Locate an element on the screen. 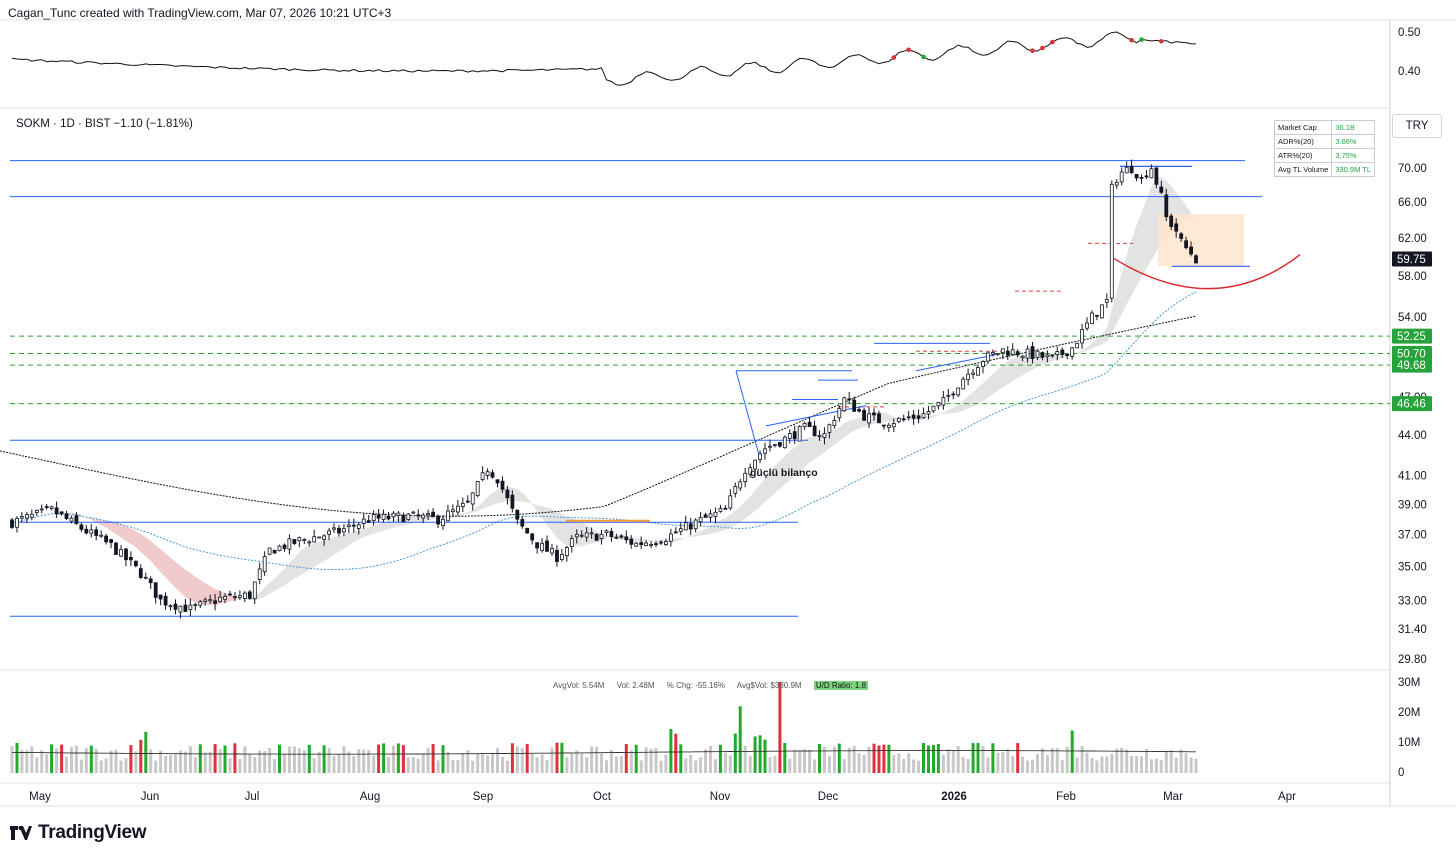 This screenshot has width=1456, height=861. price-tick-label: 62.00 is located at coordinates (1412, 239).